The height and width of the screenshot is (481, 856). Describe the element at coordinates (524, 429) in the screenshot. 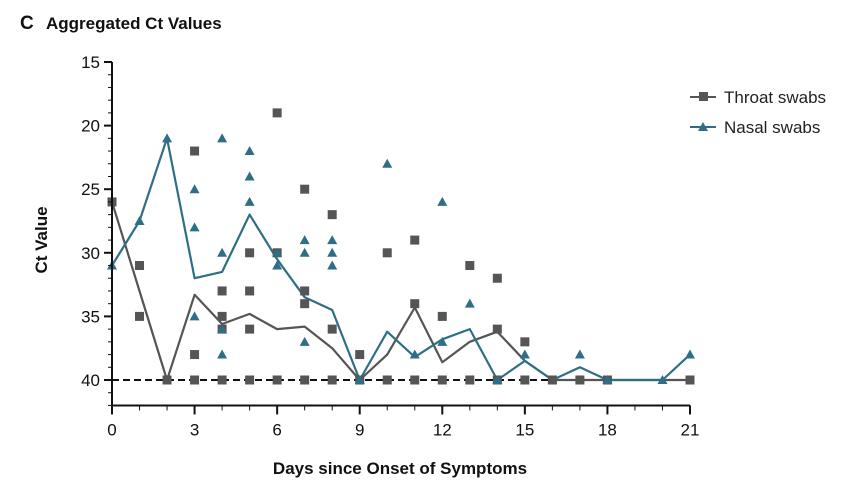

I see `x-tick-label: 15` at that location.